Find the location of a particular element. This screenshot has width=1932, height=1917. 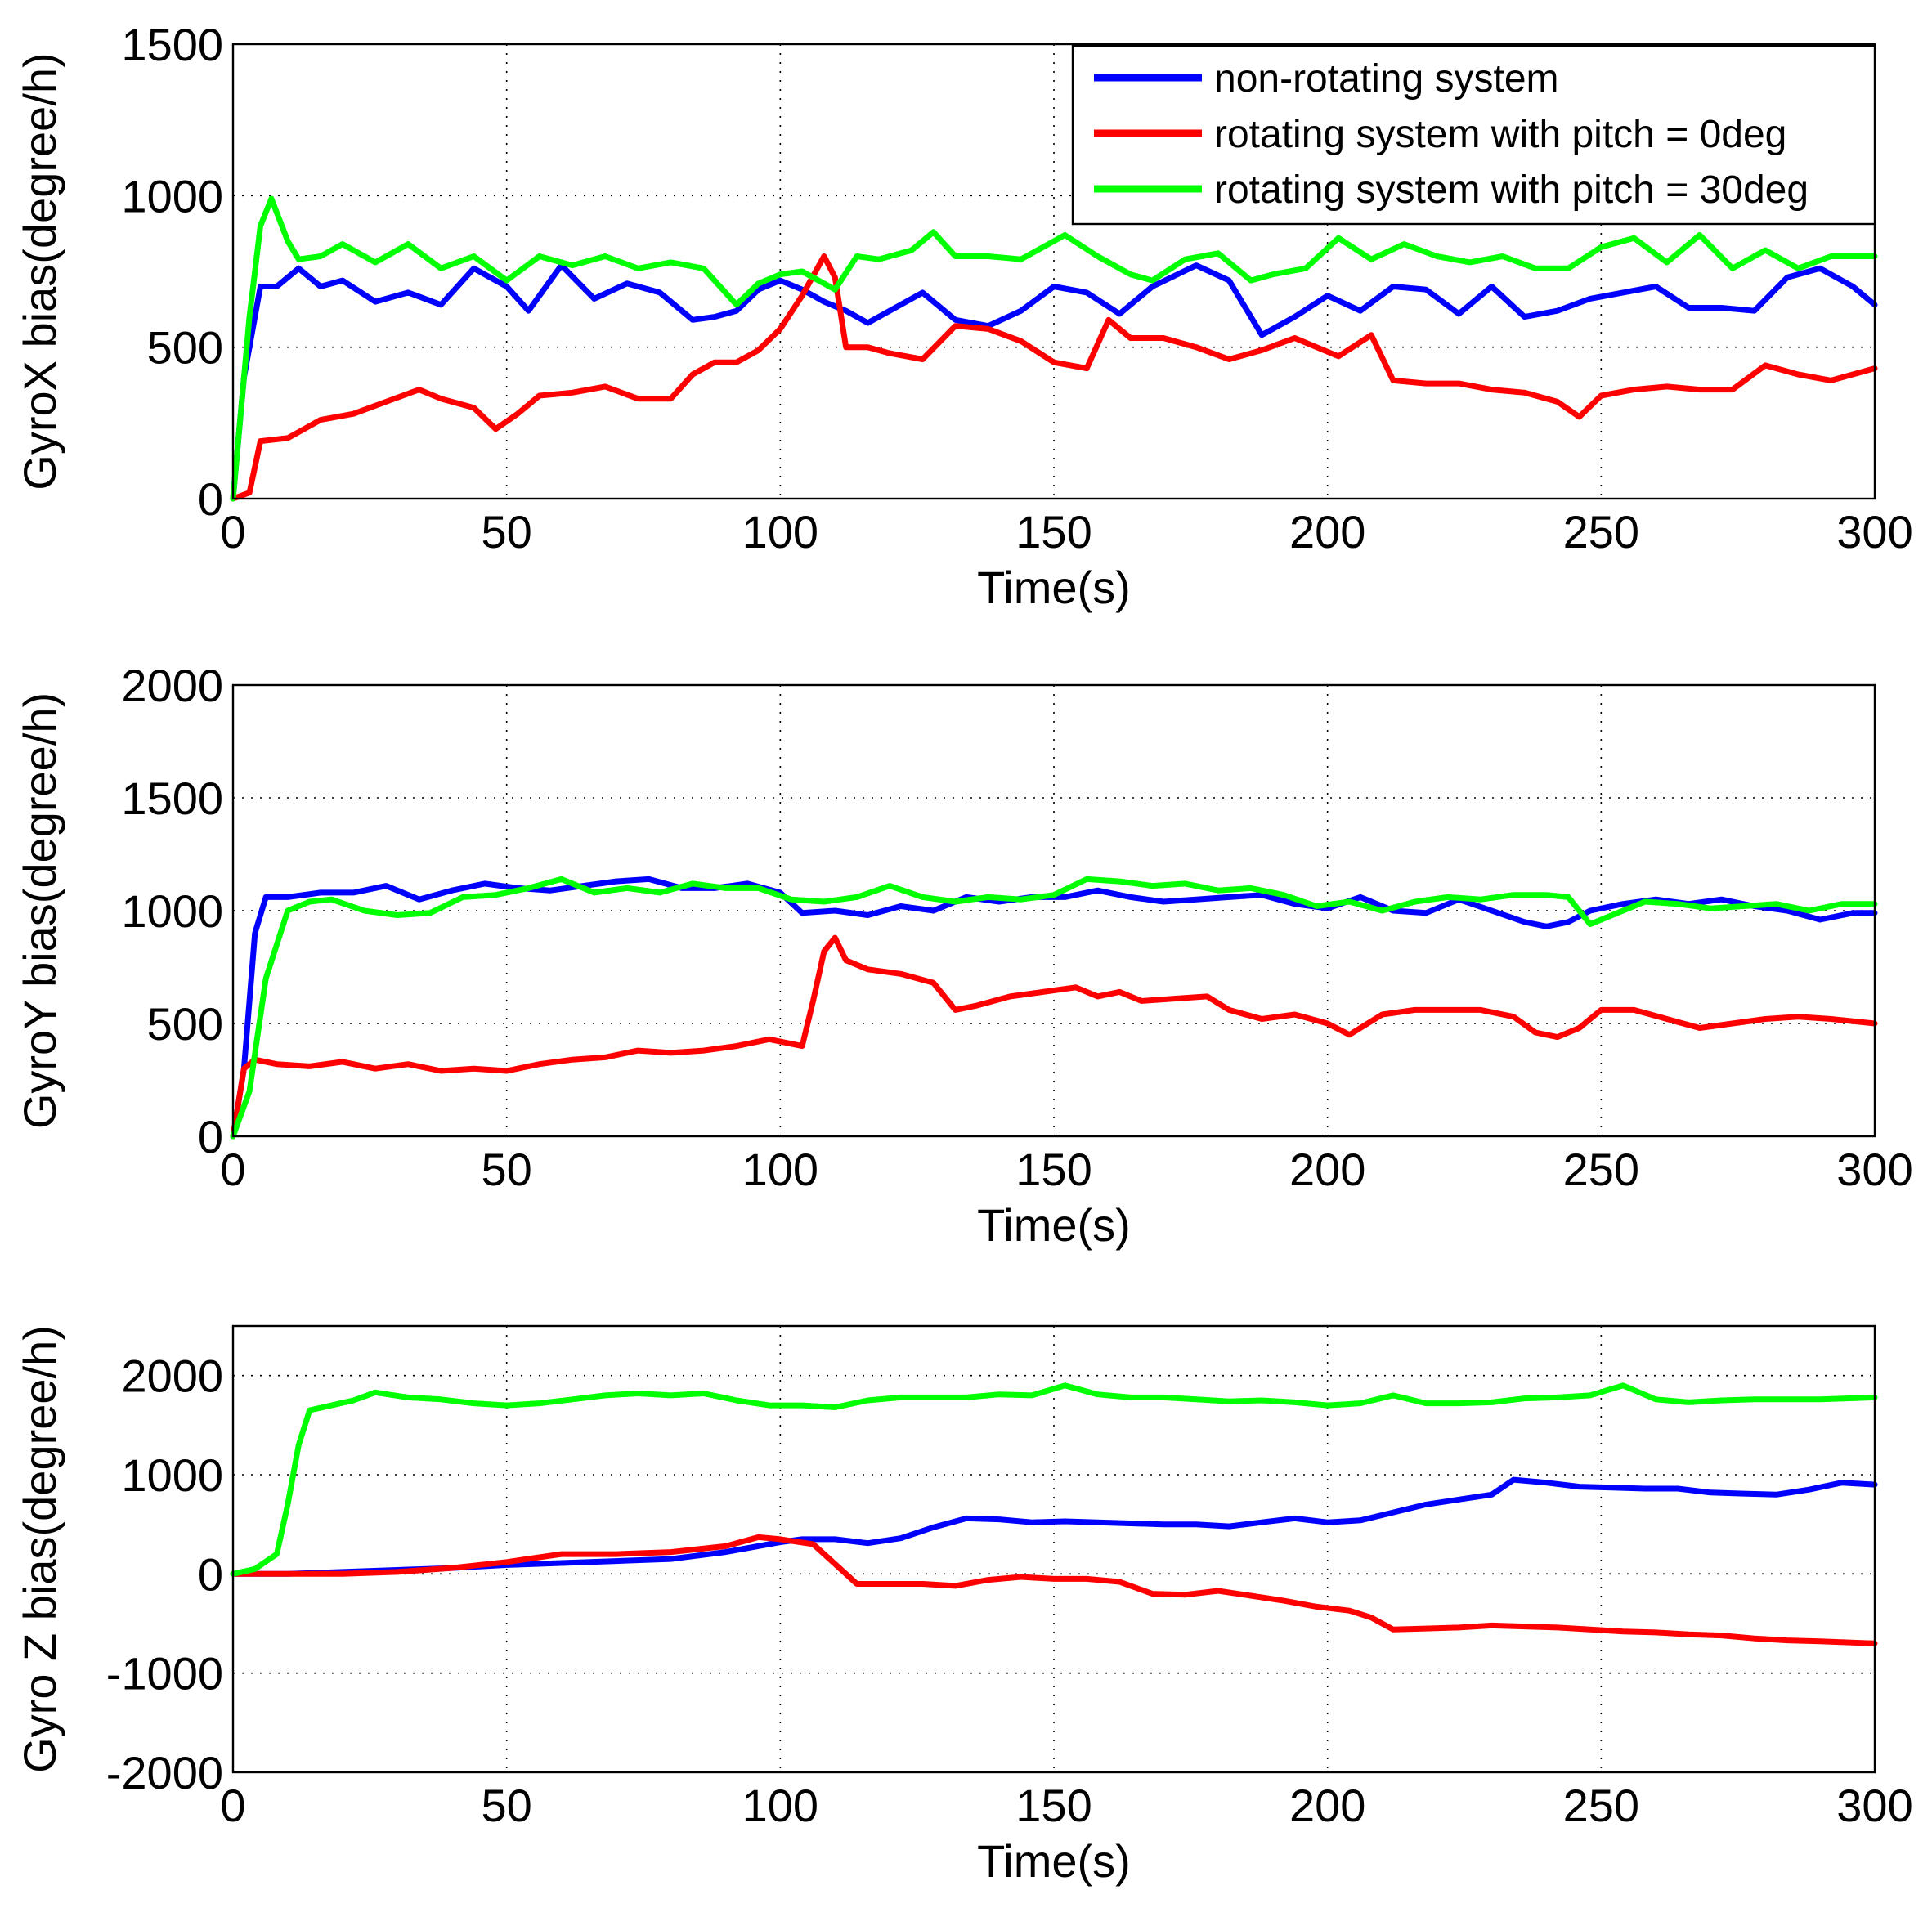

y-tick-label-gyro-x-3: 1500 is located at coordinates (172, 44).